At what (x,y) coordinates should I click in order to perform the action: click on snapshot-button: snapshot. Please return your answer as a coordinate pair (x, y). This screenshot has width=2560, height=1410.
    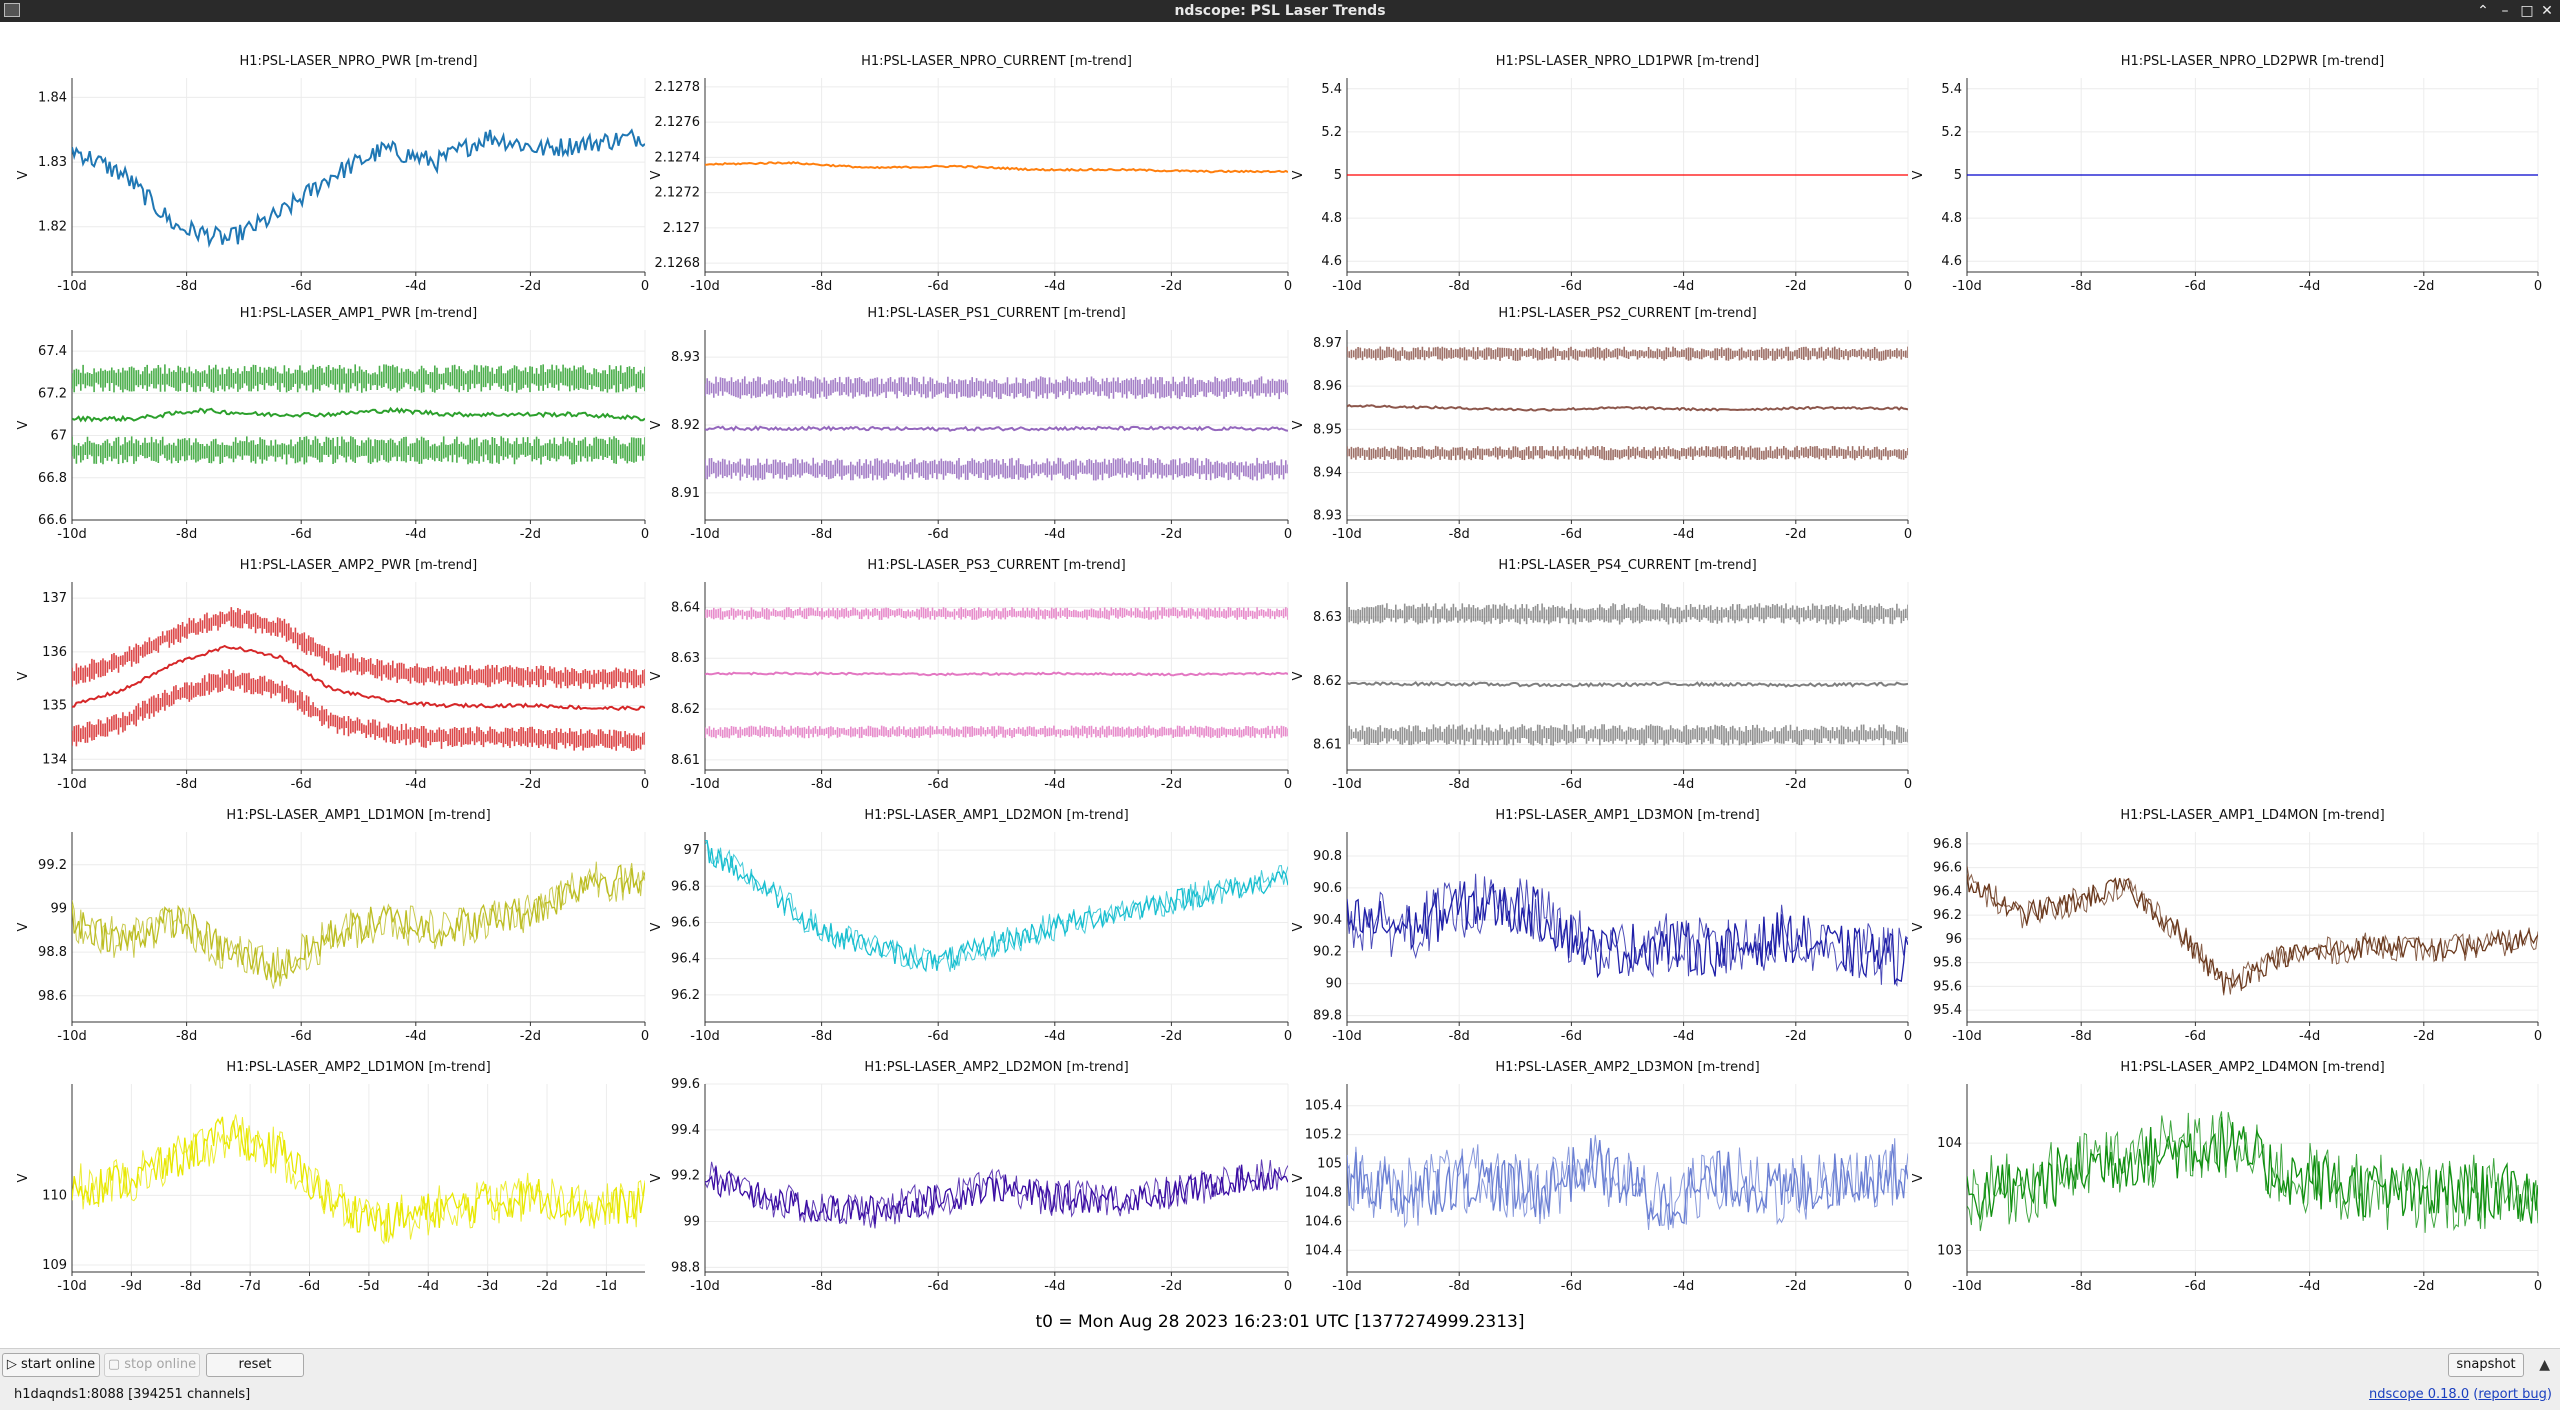
    Looking at the image, I should click on (2486, 1365).